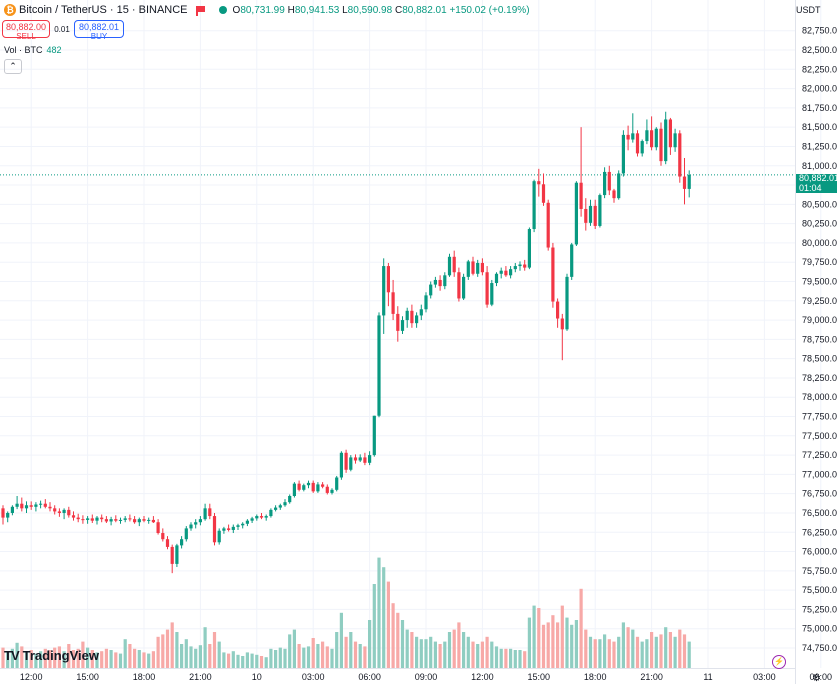  Describe the element at coordinates (808, 10) in the screenshot. I see `currency-label: USDT` at that location.